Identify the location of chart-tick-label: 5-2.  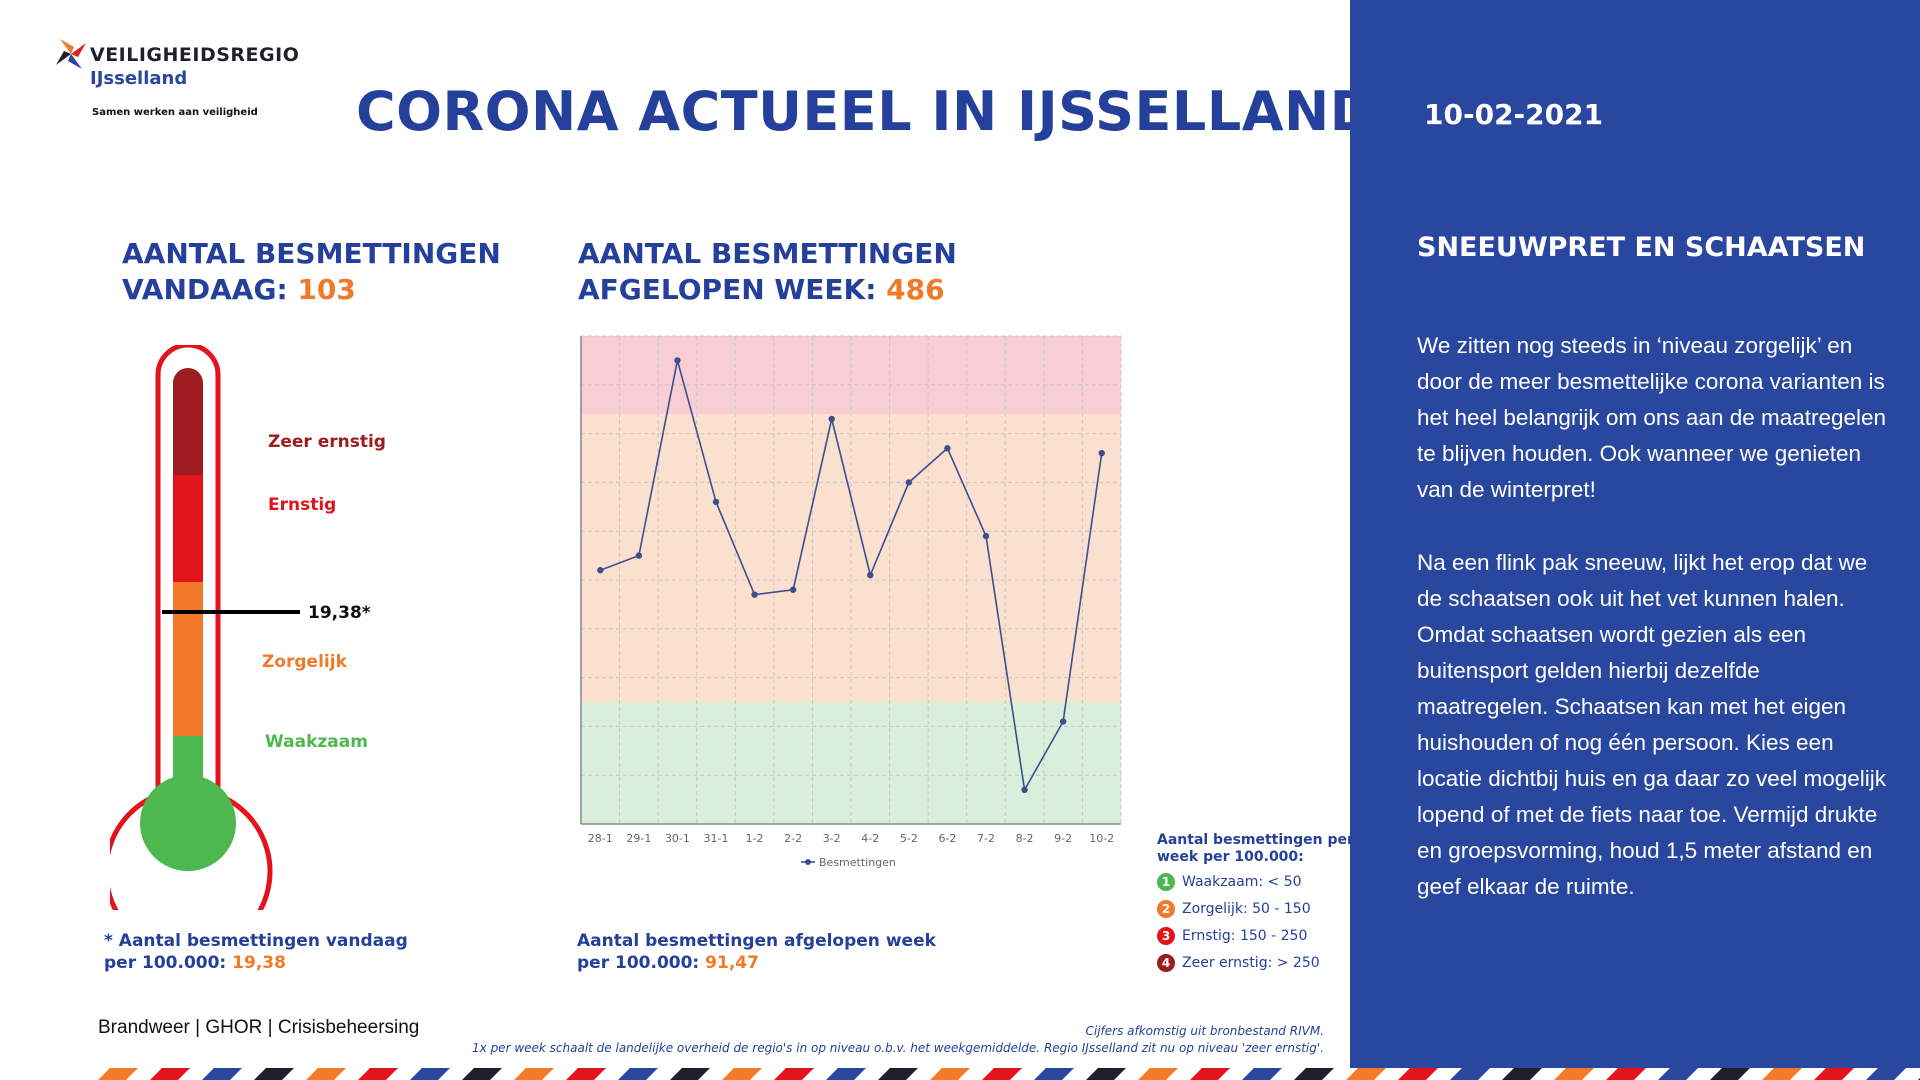
(909, 838).